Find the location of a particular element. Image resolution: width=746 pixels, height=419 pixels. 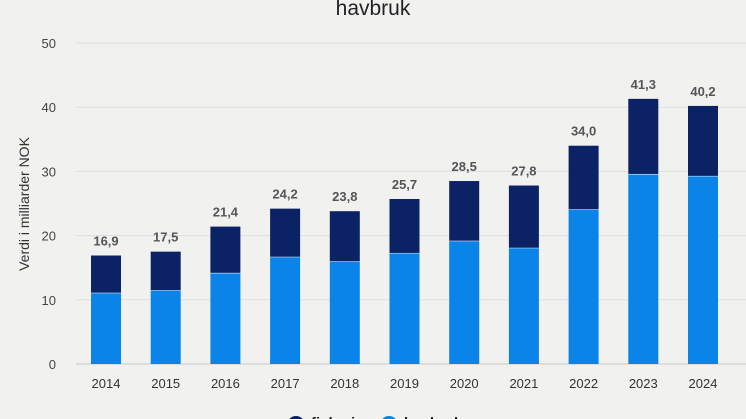

bar-fiskeri-2015 is located at coordinates (165, 271).